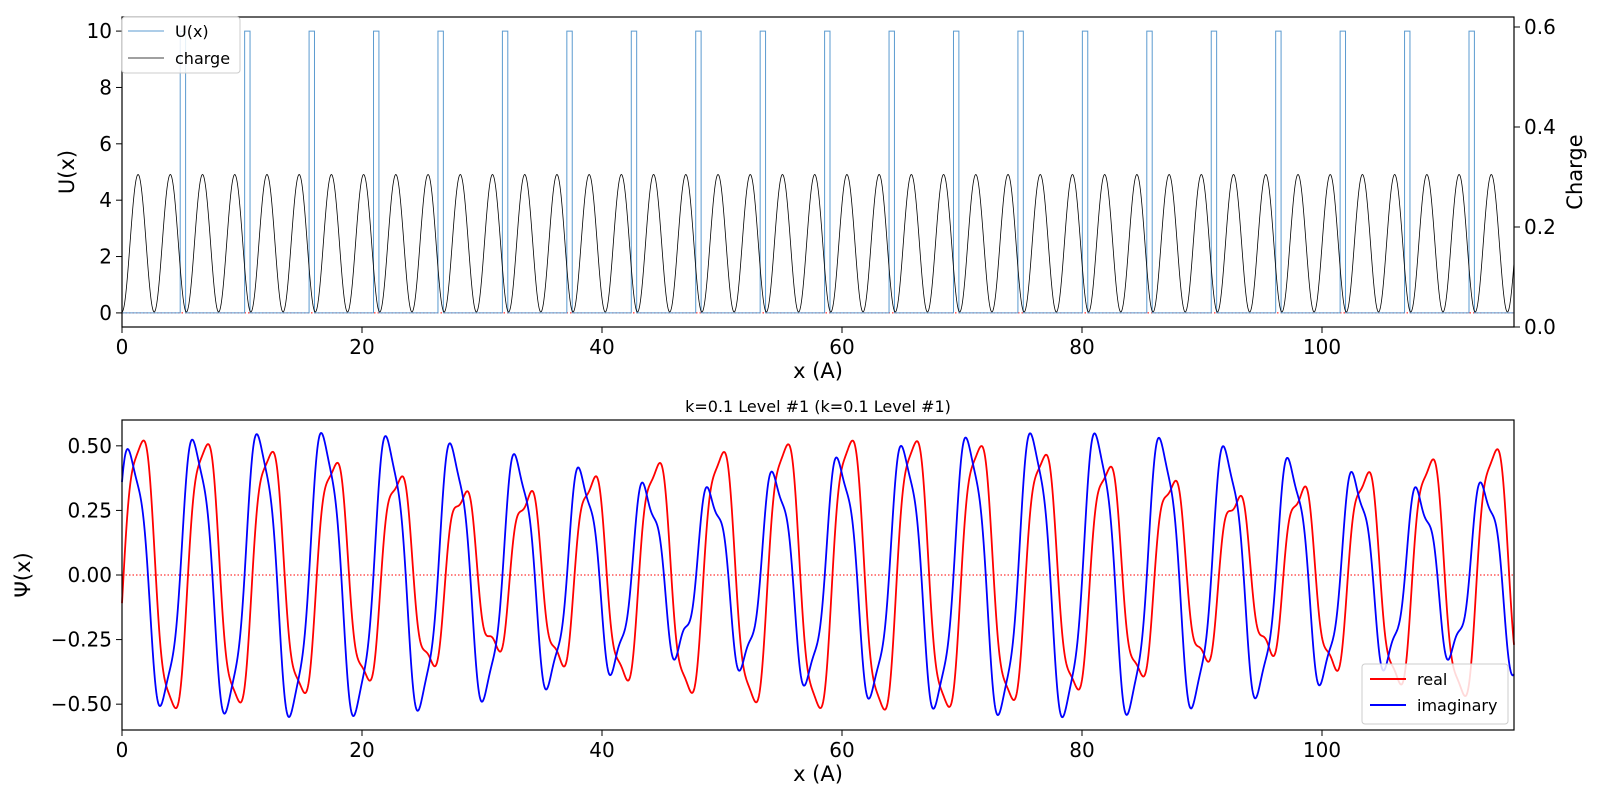  Describe the element at coordinates (841, 750) in the screenshot. I see `bottom-x-tick-label: 60` at that location.